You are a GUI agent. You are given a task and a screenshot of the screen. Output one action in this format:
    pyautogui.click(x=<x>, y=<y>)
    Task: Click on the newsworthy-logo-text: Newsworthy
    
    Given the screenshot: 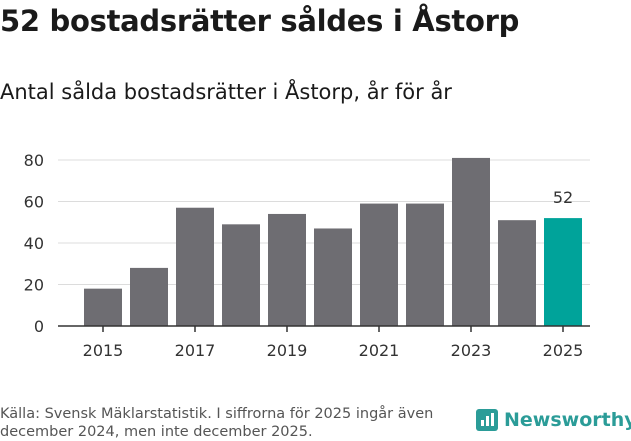 What is the action you would take?
    pyautogui.click(x=567, y=420)
    